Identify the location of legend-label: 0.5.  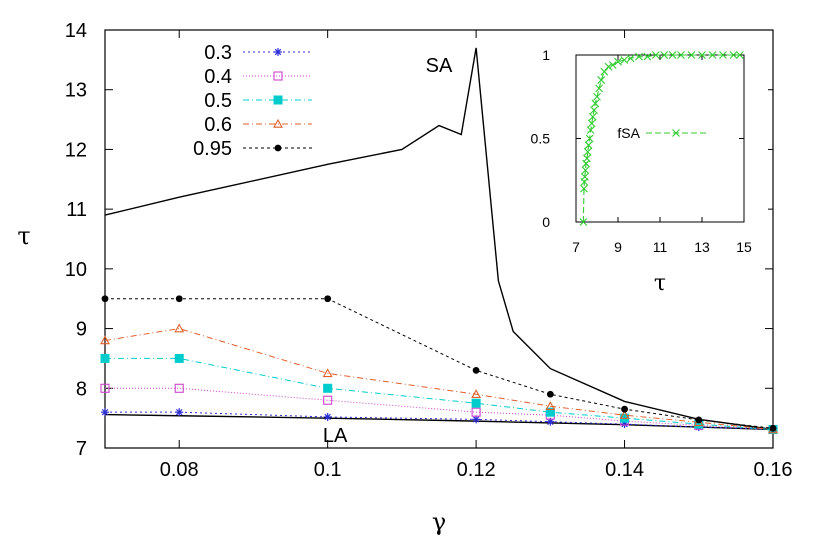
(218, 101).